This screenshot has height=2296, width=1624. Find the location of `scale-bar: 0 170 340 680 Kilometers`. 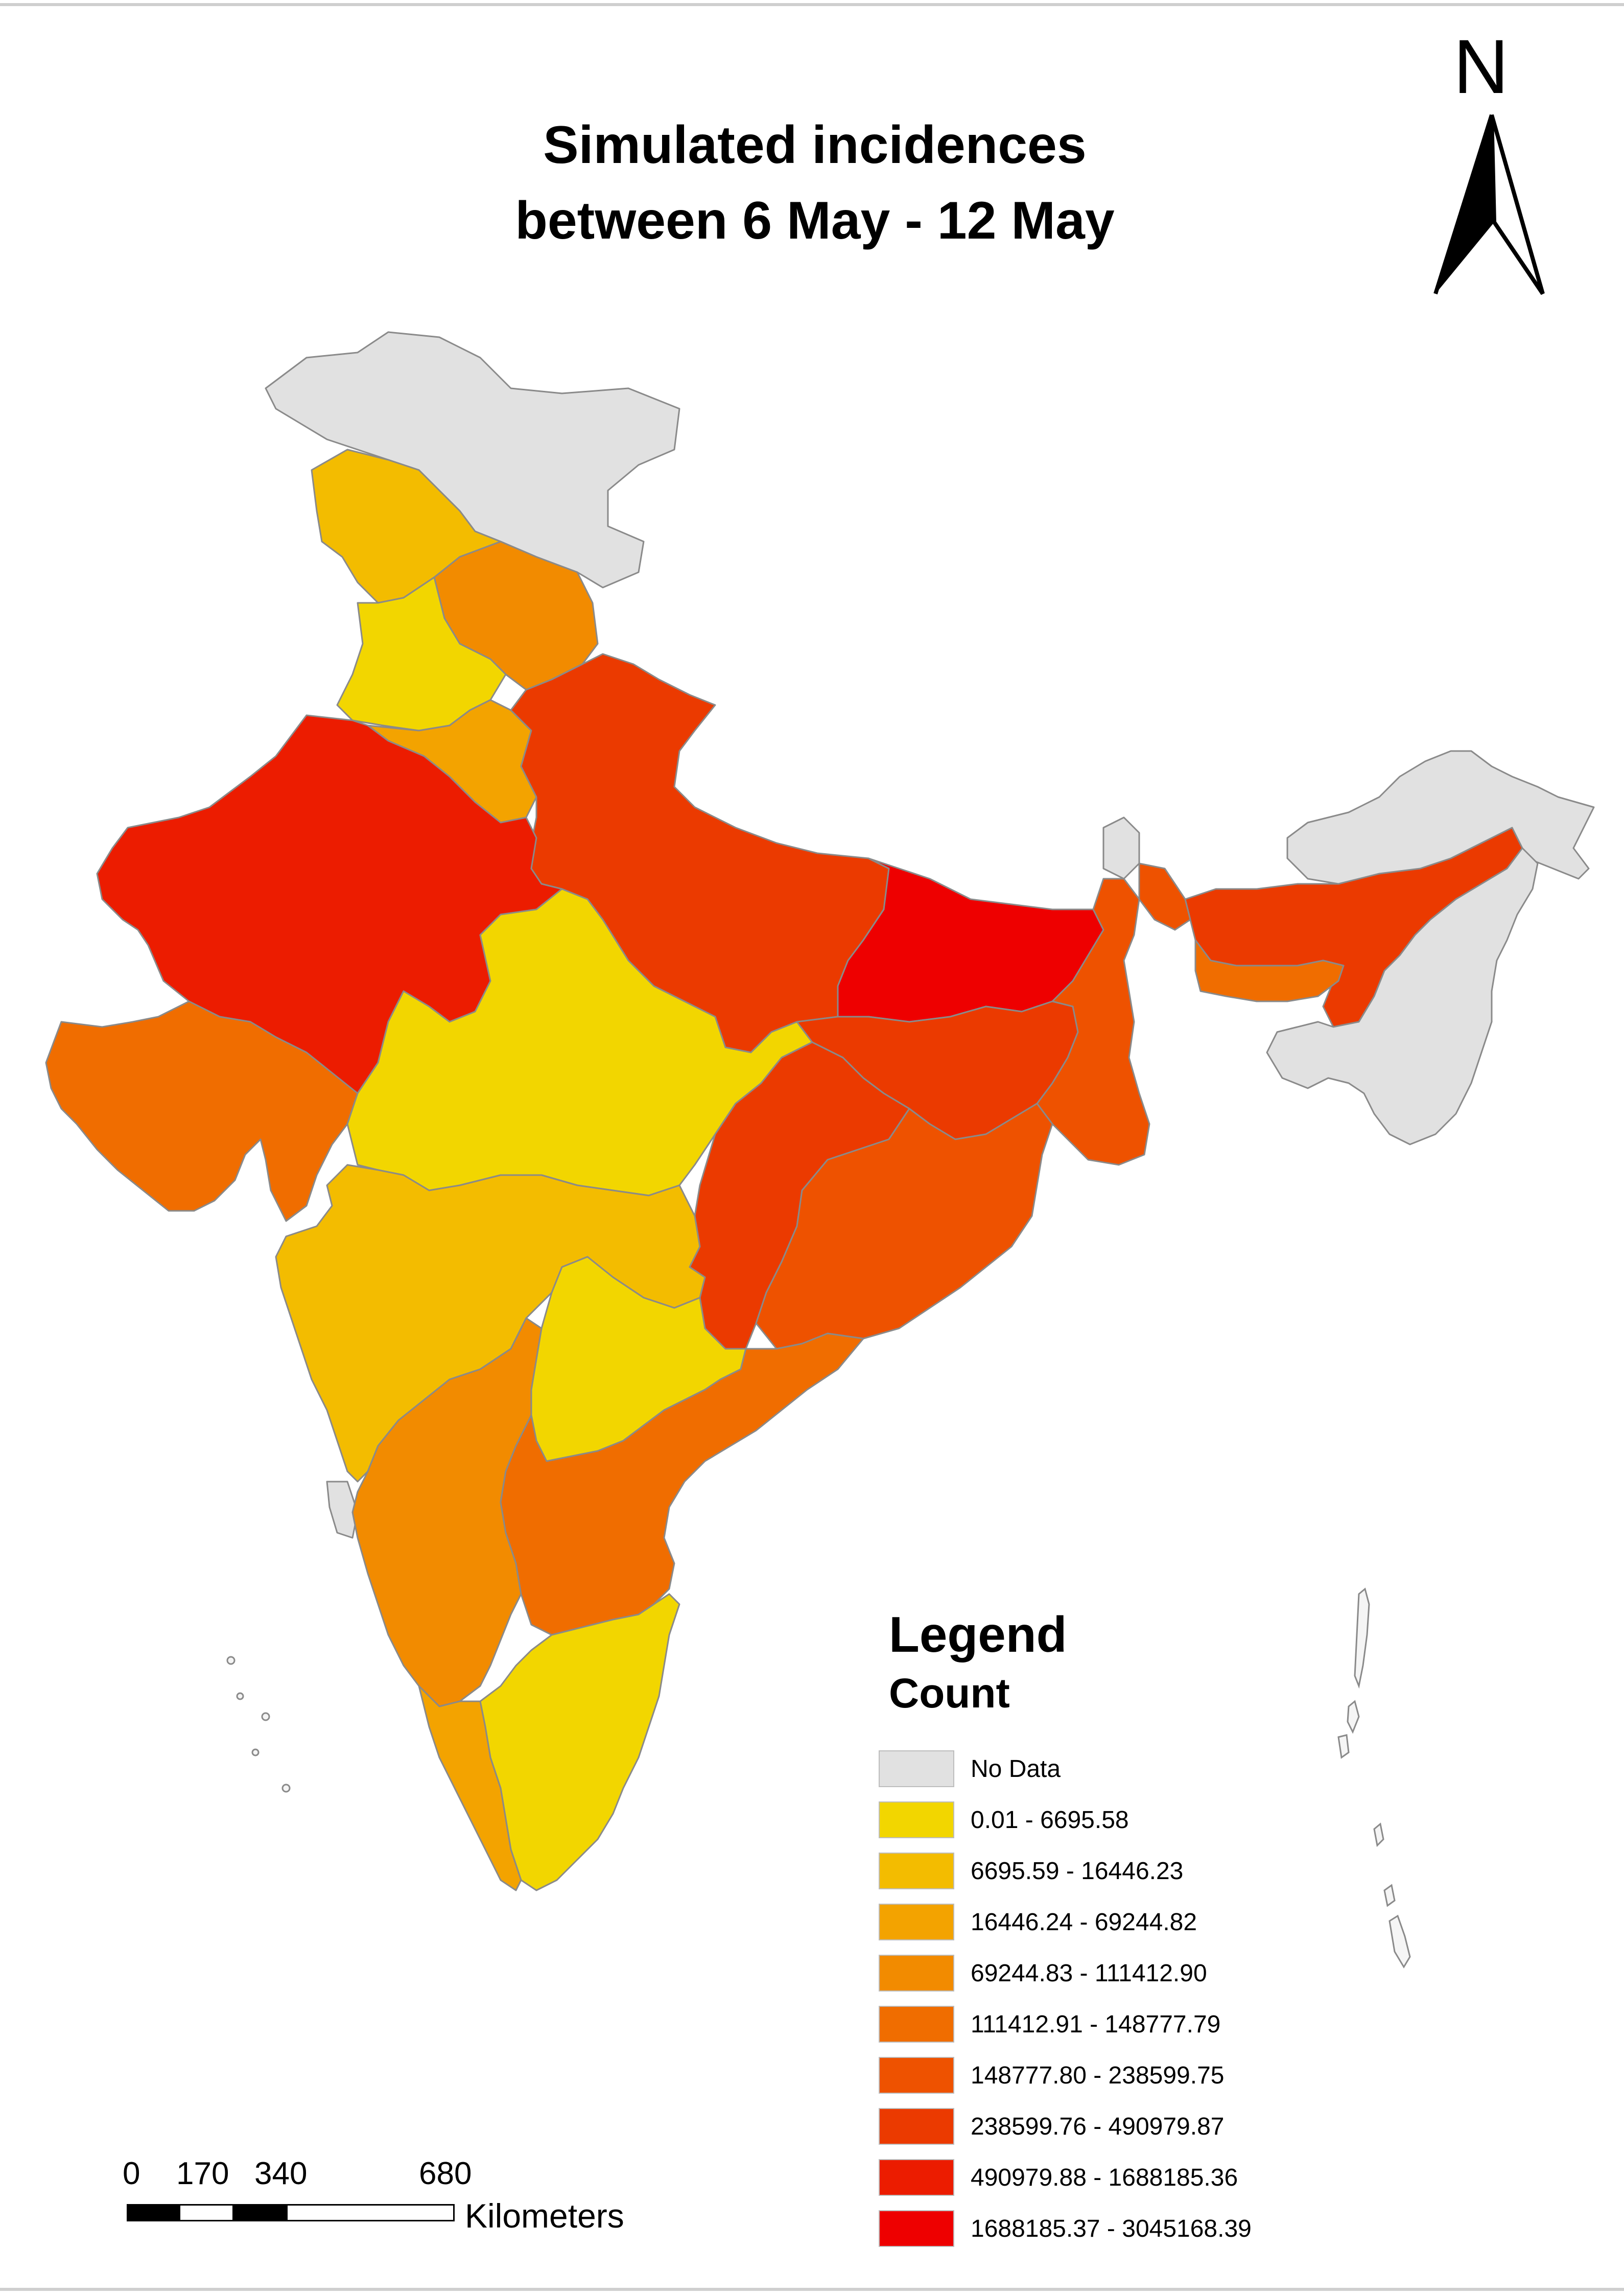

scale-bar: 0 170 340 680 Kilometers is located at coordinates (391, 2207).